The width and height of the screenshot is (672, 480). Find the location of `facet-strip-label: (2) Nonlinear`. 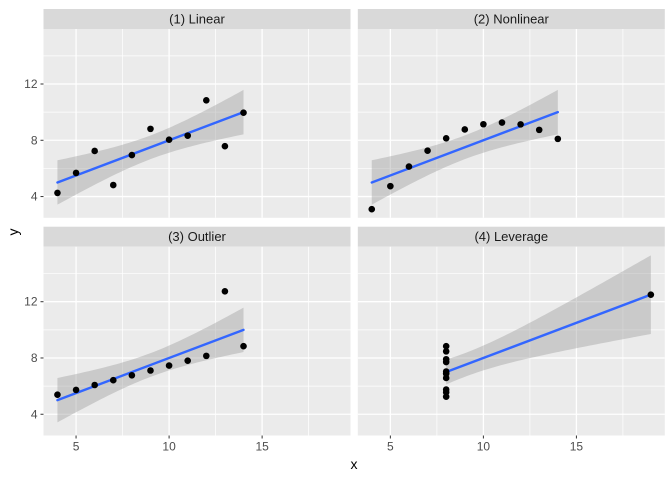

facet-strip-label: (2) Nonlinear is located at coordinates (512, 19).